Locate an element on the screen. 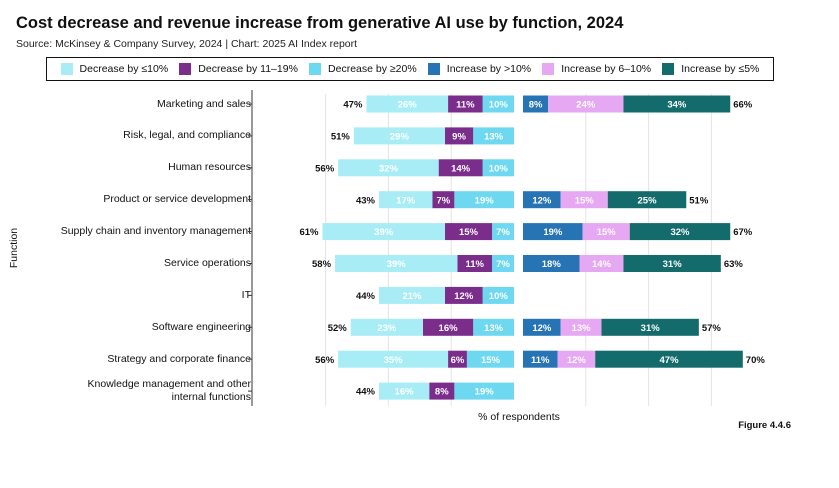  category-label: Risk, legal, and compliance is located at coordinates (187, 135).